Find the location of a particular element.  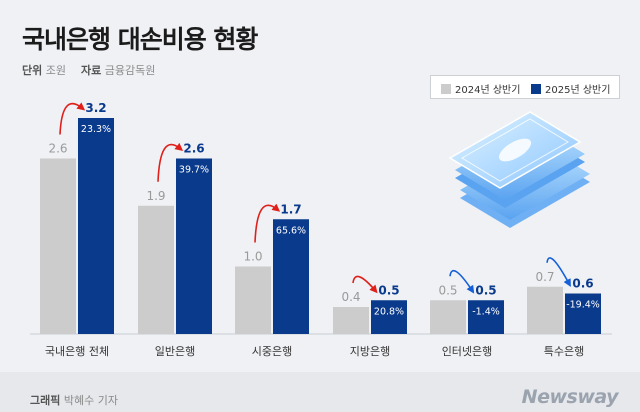

change-label: 23.3% is located at coordinates (96, 129).